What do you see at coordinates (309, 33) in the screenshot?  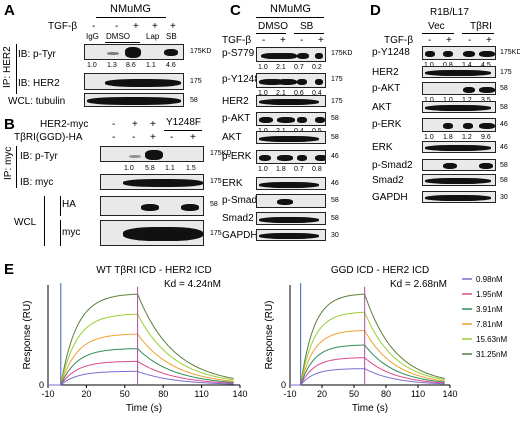 I see `panel-c-group-rule` at bounding box center [309, 33].